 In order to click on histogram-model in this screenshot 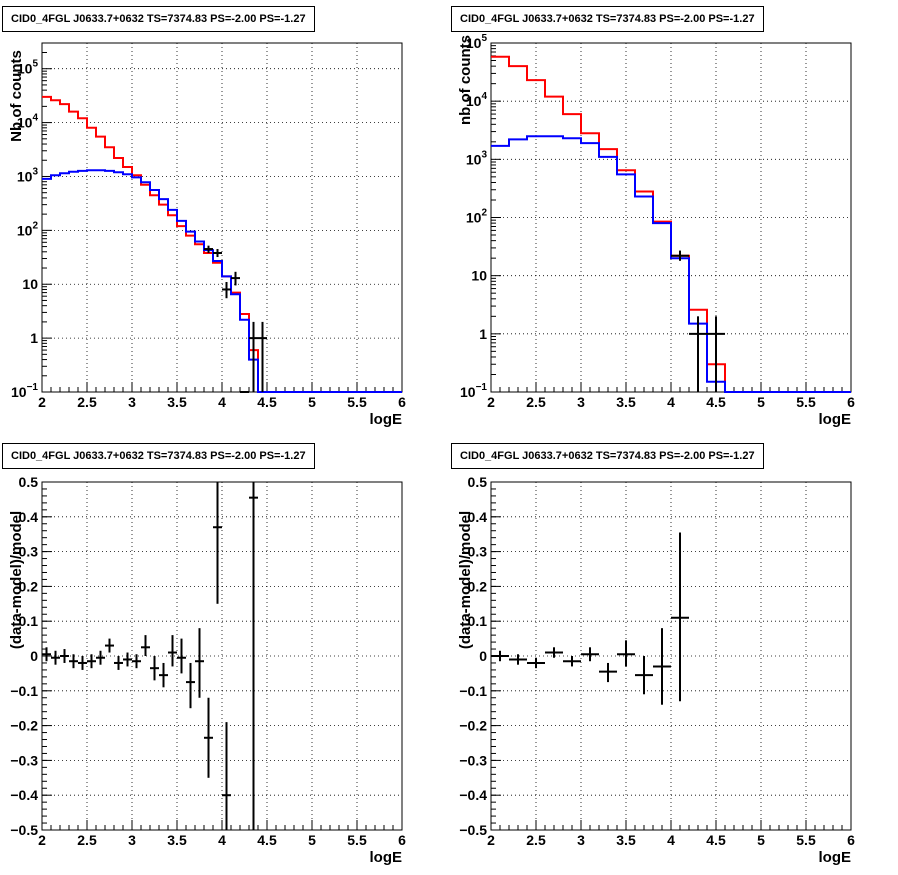, I will do `click(222, 281)`.